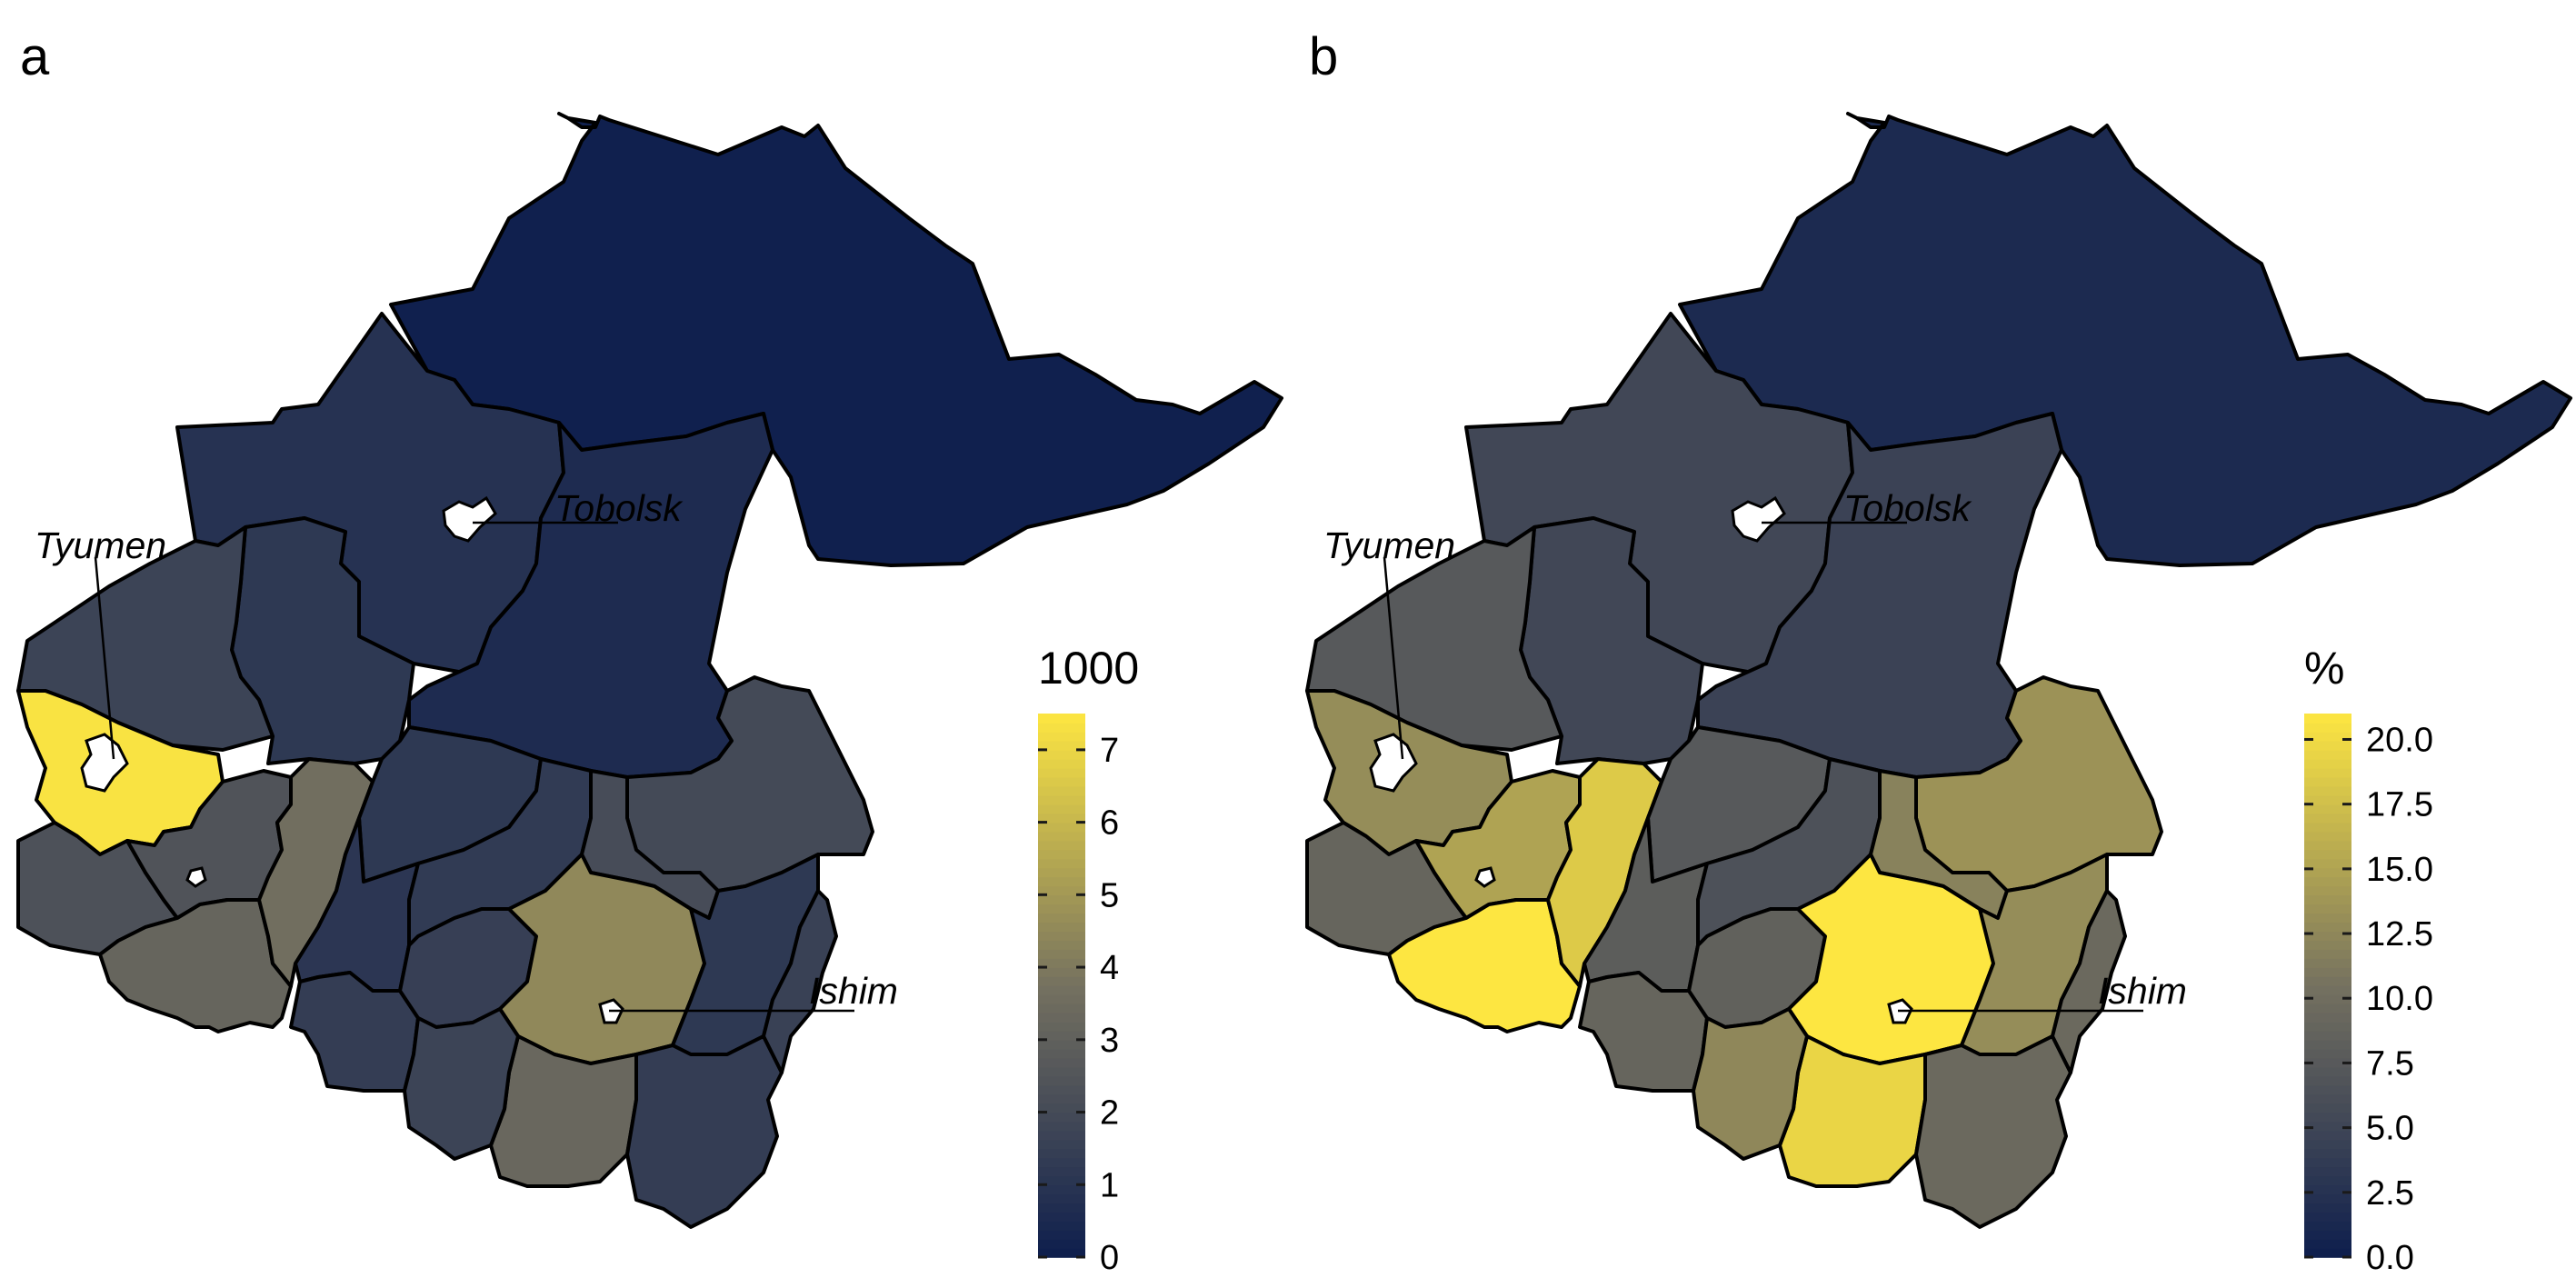 The width and height of the screenshot is (2576, 1288). Describe the element at coordinates (2390, 1129) in the screenshot. I see `colorbar-tick-label: 5.0` at that location.